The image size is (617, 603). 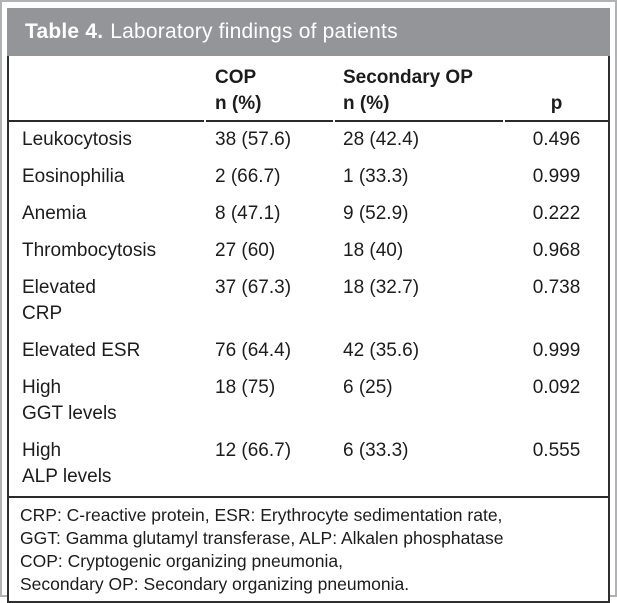 I want to click on row-label: Eosinophilia, so click(x=73, y=176).